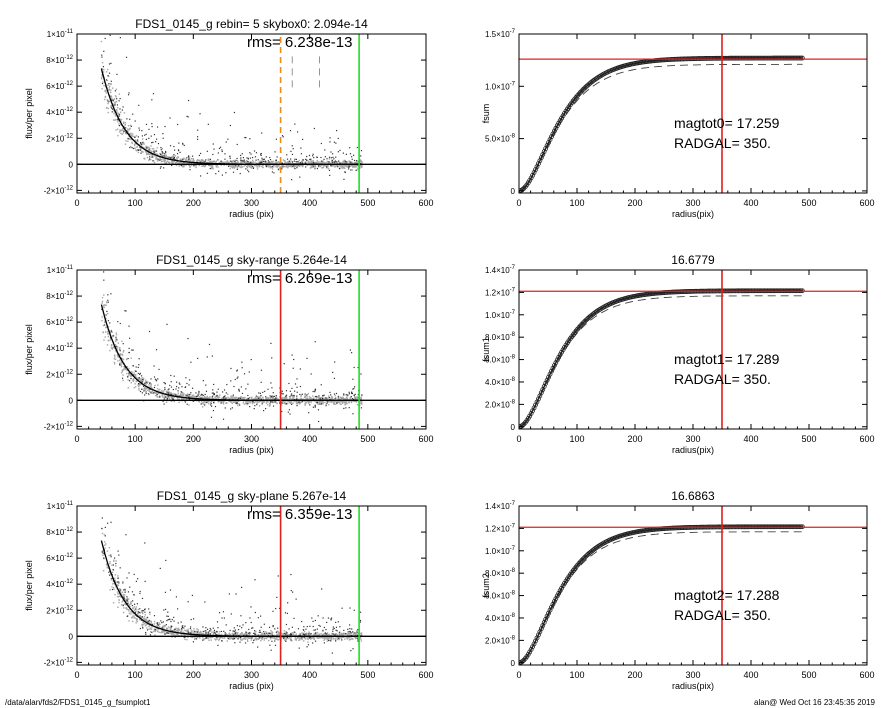 This screenshot has height=708, width=885. I want to click on plot-area, so click(251, 346).